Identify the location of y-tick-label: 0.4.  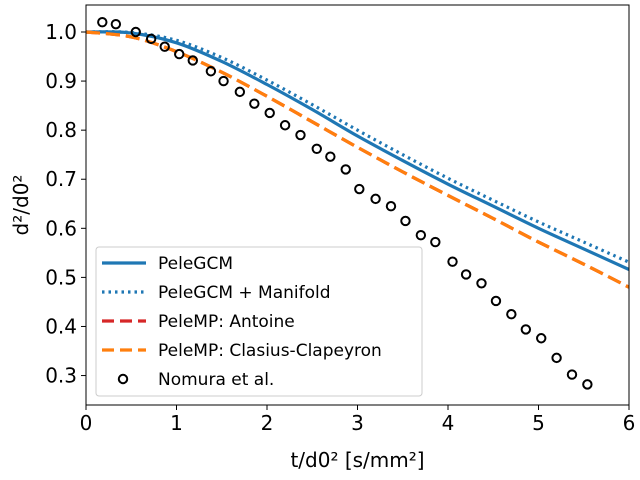
(61, 326).